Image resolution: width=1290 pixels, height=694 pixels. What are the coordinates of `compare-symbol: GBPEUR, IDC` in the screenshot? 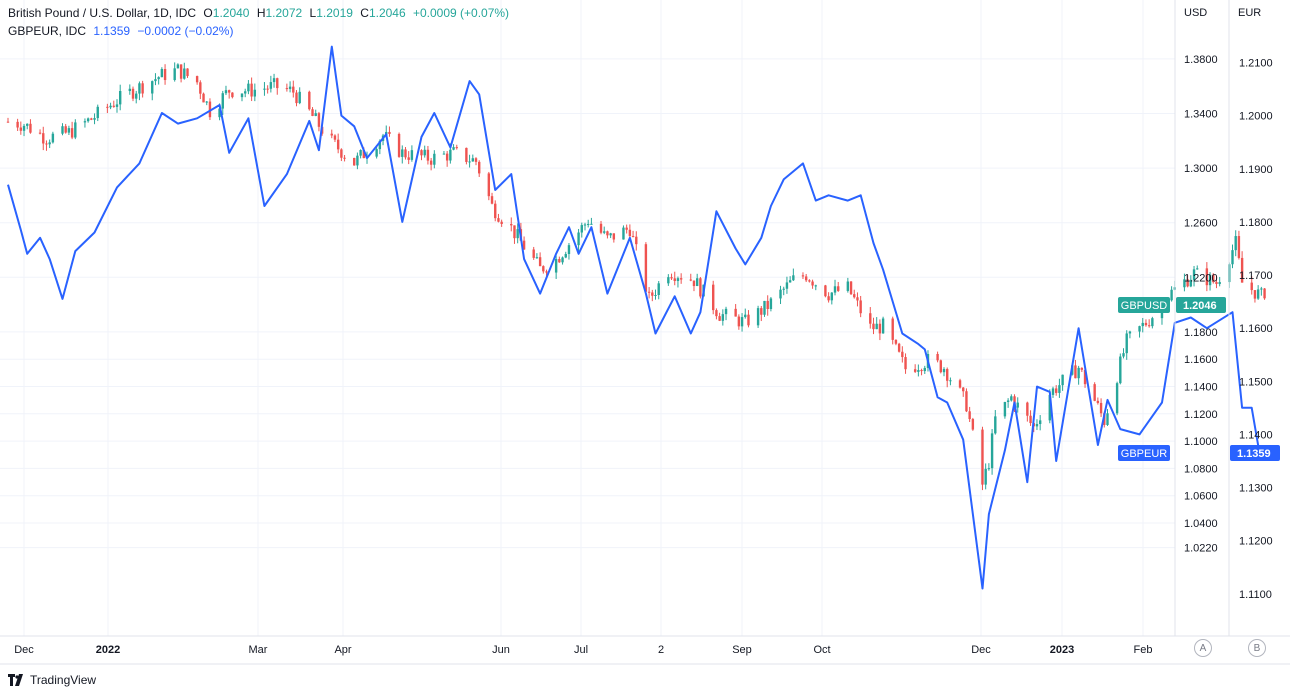 It's located at (47, 31).